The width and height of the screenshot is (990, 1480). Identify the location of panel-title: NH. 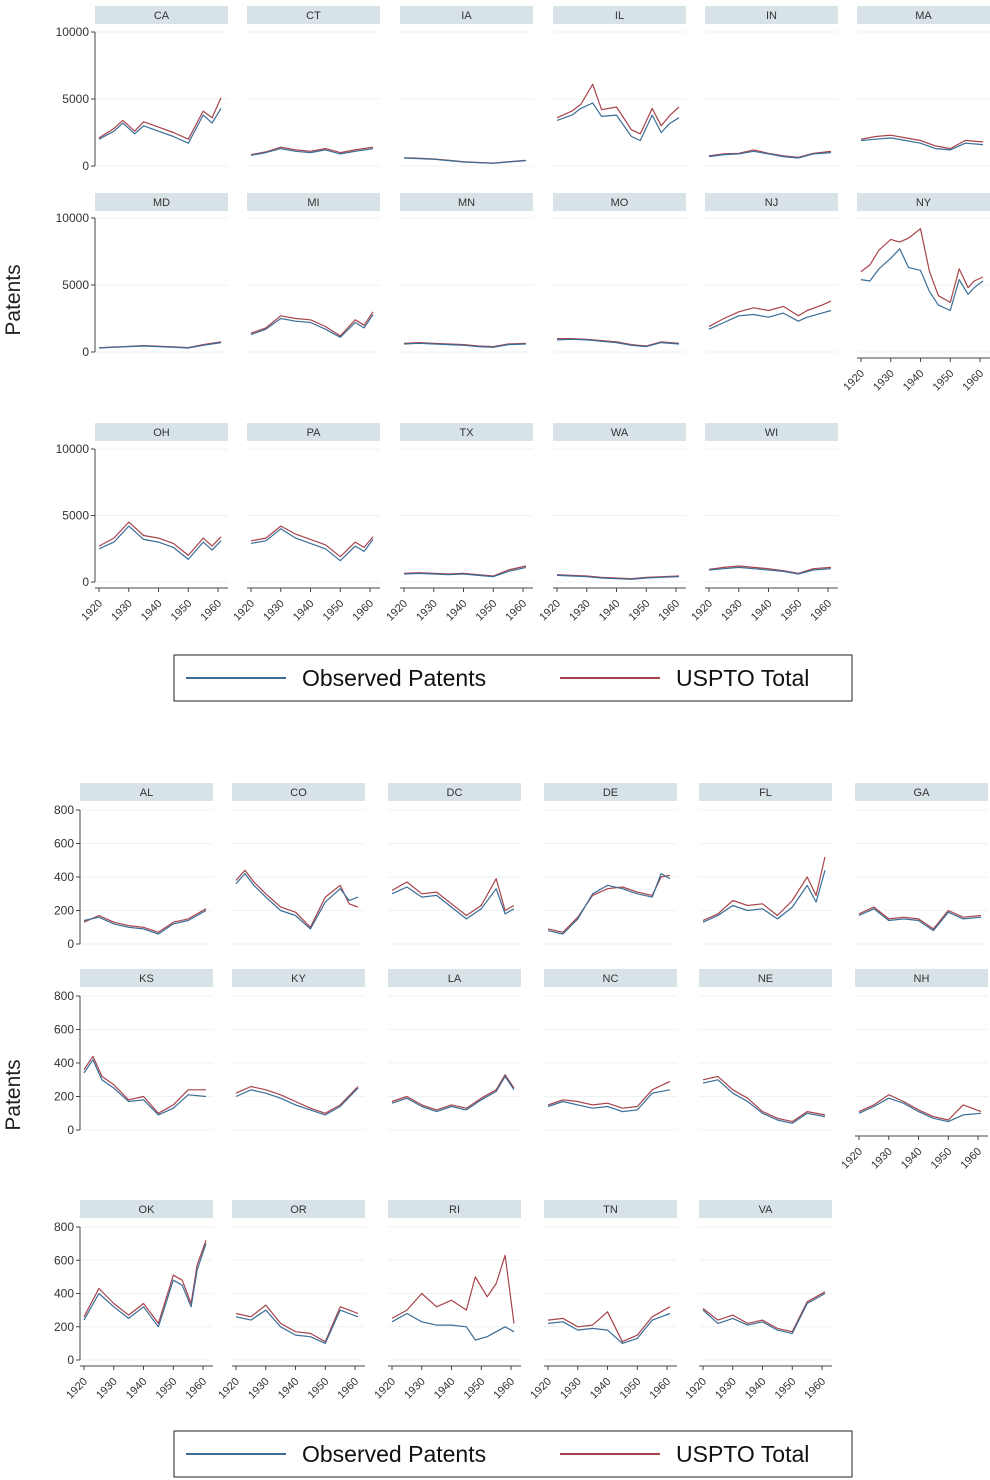
(922, 979).